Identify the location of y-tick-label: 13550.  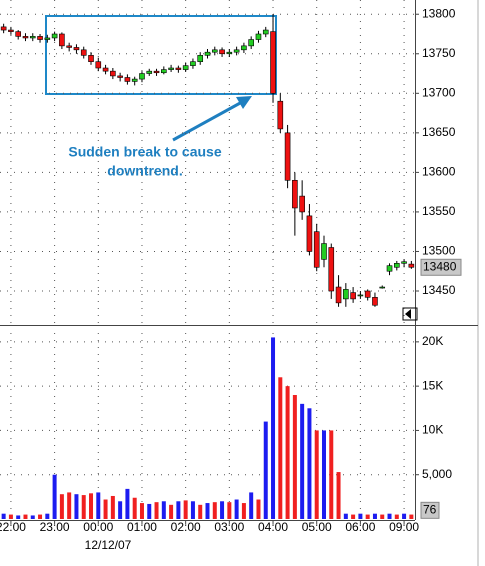
(439, 211).